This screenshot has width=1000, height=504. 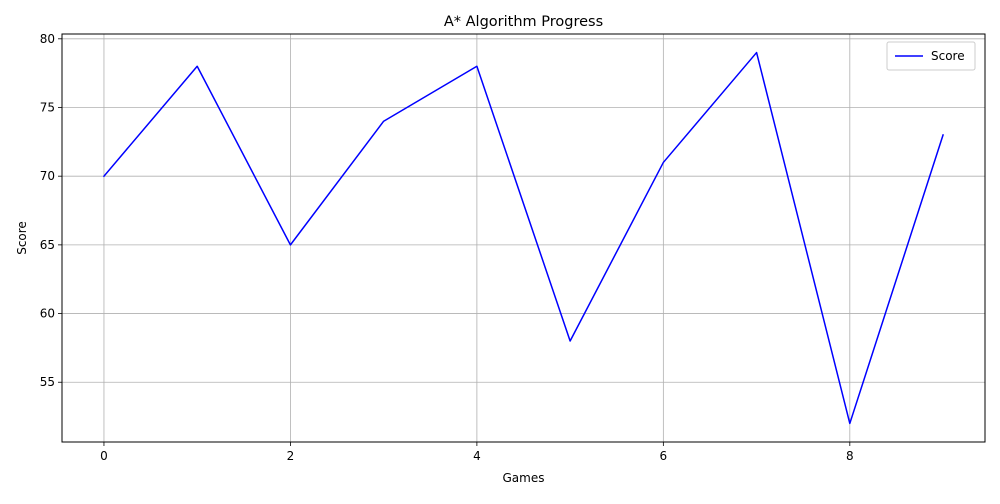 I want to click on x-tick-label: 8, so click(x=850, y=456).